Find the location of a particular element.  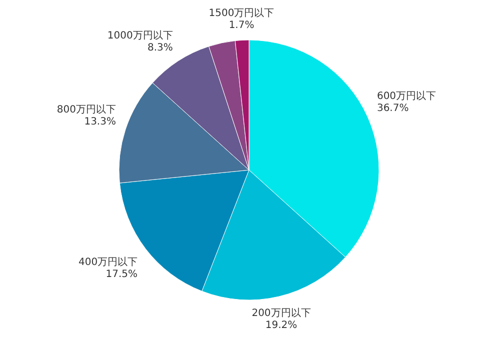

data-label: 17.5% is located at coordinates (122, 274).